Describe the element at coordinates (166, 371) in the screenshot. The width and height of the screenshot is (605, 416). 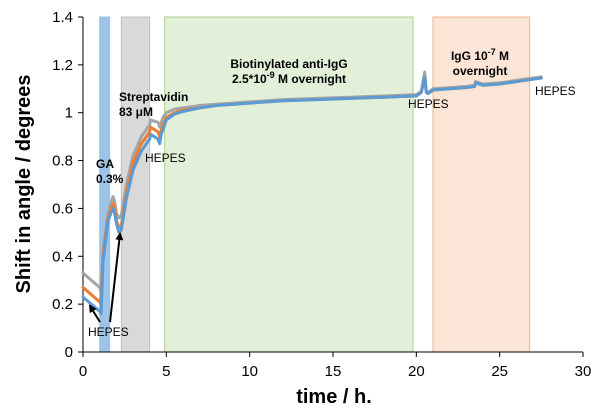
I see `x-tick-label: 5` at that location.